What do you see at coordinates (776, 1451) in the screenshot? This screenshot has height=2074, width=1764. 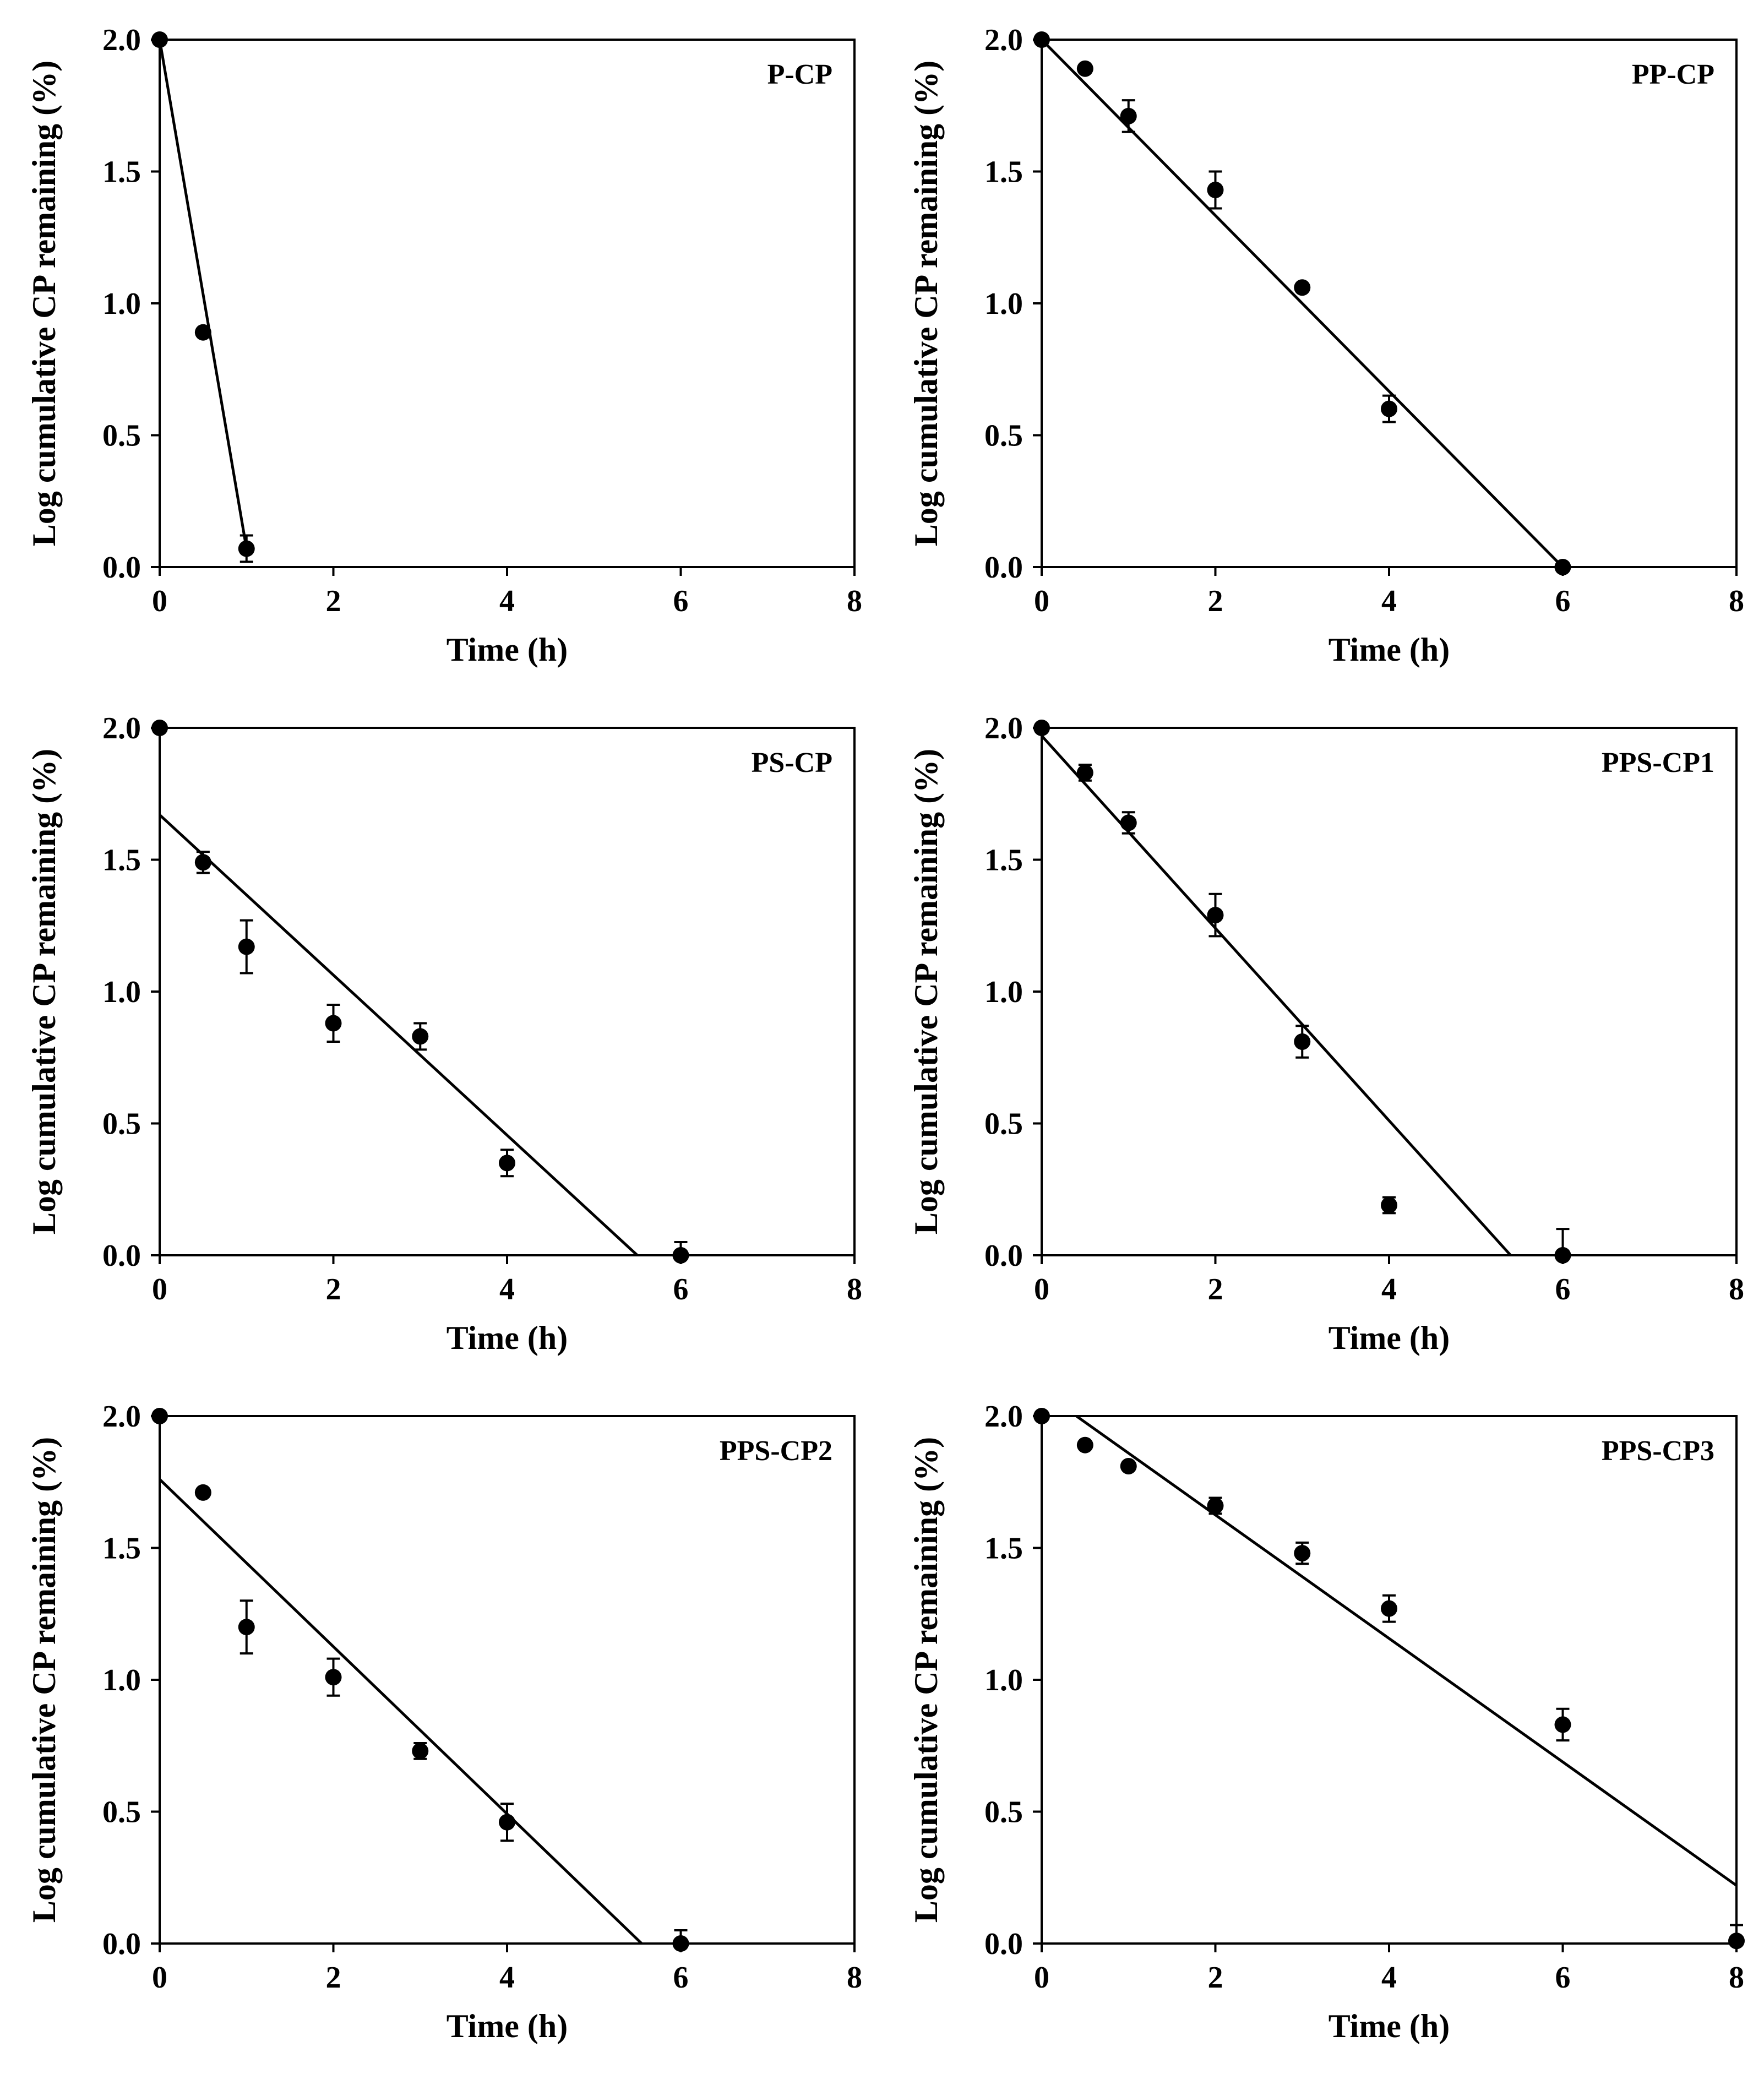 I see `panel-title: PPS-CP2` at bounding box center [776, 1451].